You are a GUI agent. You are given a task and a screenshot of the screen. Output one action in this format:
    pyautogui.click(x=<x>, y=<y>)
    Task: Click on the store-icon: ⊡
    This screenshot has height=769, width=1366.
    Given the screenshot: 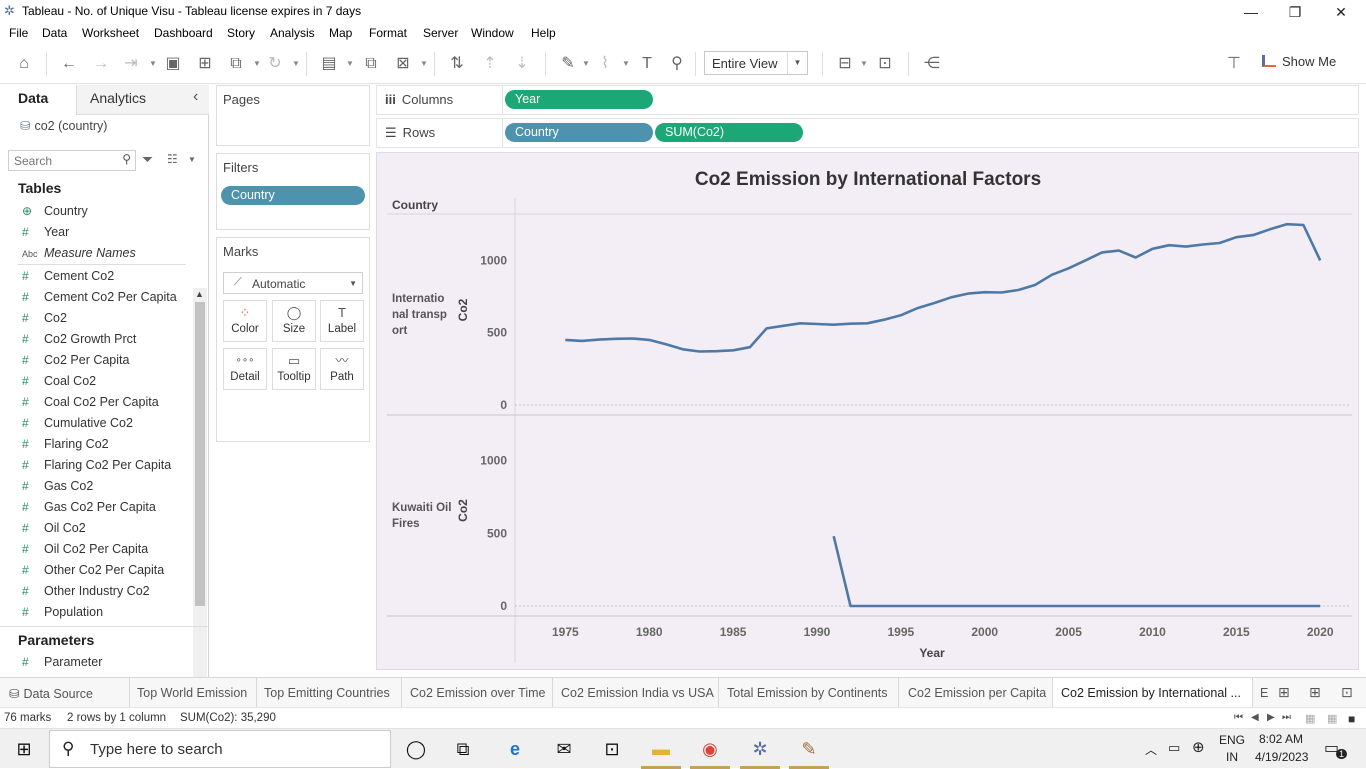 What is the action you would take?
    pyautogui.click(x=612, y=749)
    